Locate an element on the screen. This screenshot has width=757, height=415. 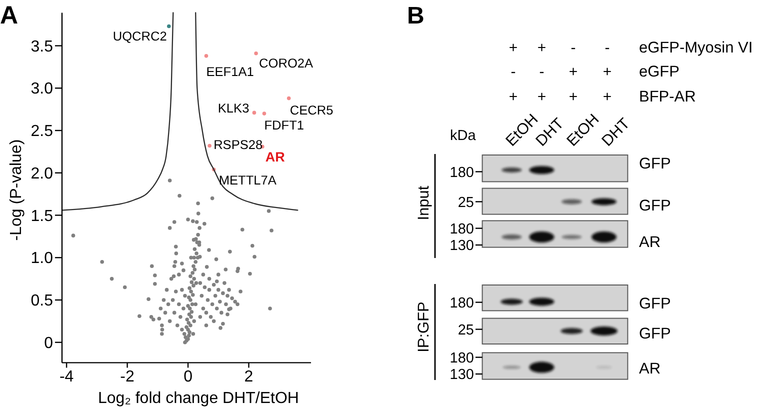
annotation: AR is located at coordinates (275, 157).